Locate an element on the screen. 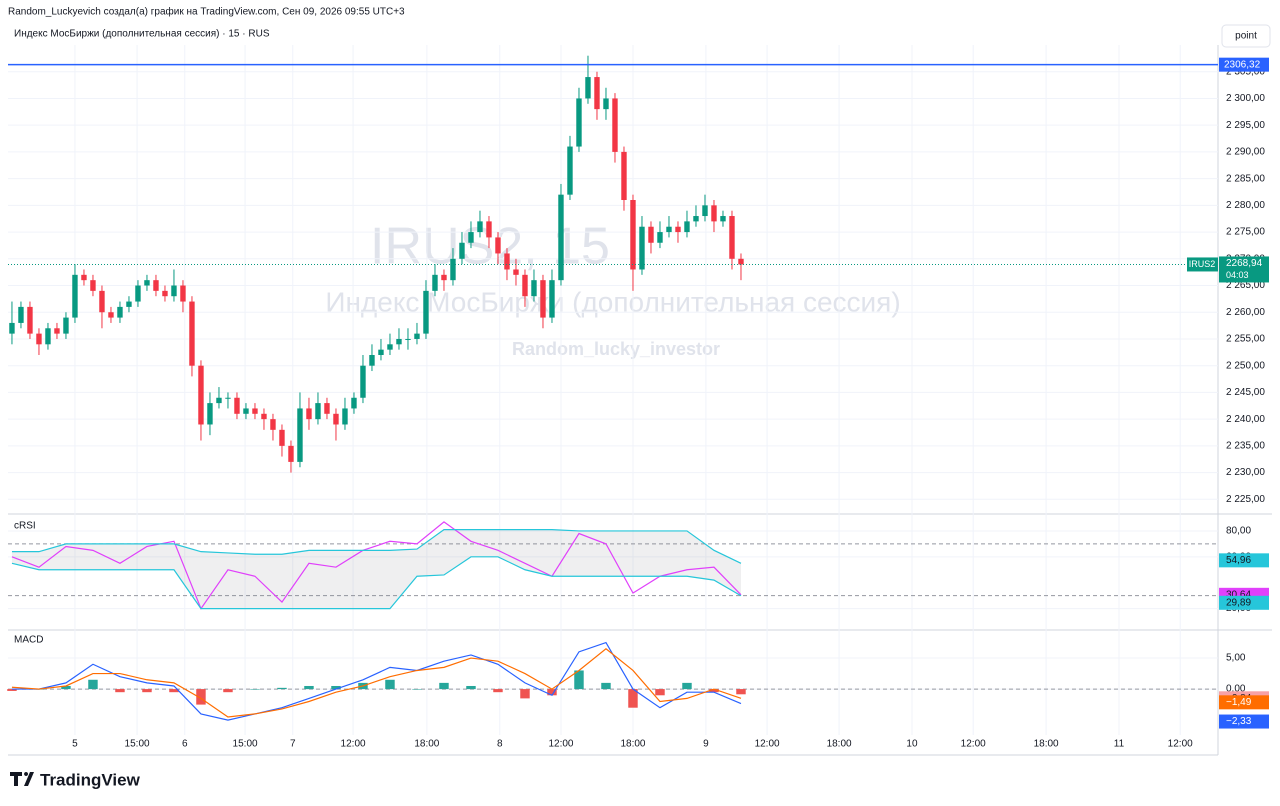  y-tick-label: 2 285,00 is located at coordinates (1245, 178).